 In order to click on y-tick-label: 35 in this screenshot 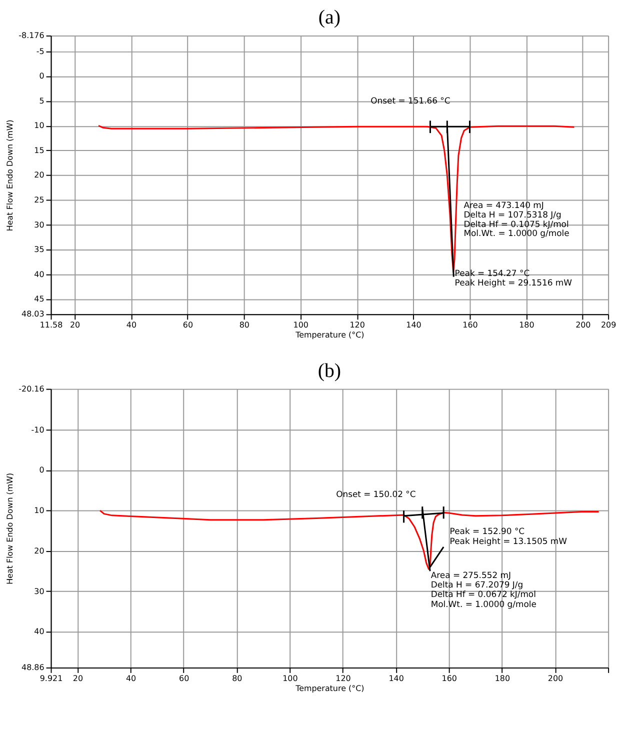, I will do `click(39, 249)`.